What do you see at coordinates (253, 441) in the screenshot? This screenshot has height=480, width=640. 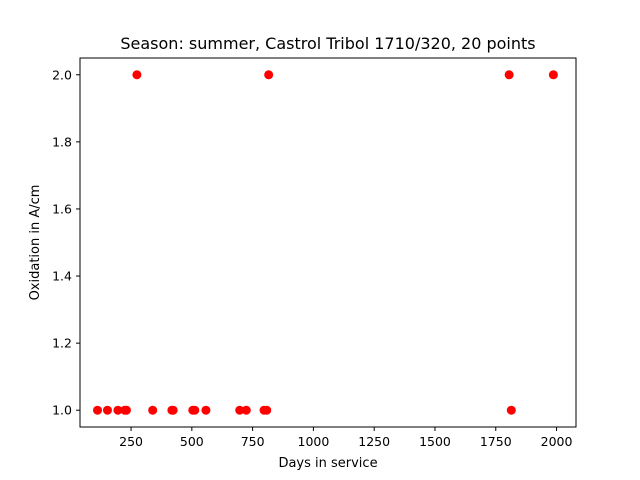 I see `x-tick-label: 750` at bounding box center [253, 441].